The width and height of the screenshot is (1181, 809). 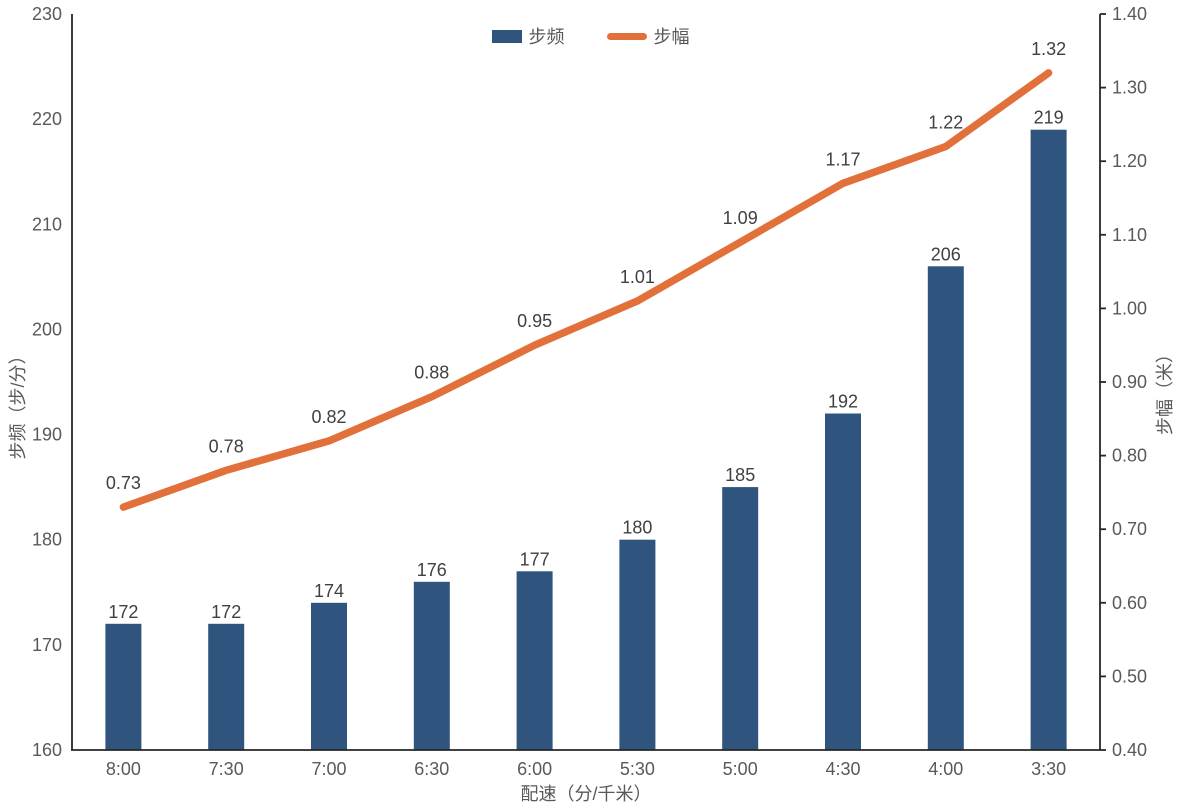 I want to click on y-right-tick-label: 0.90, so click(x=1129, y=382).